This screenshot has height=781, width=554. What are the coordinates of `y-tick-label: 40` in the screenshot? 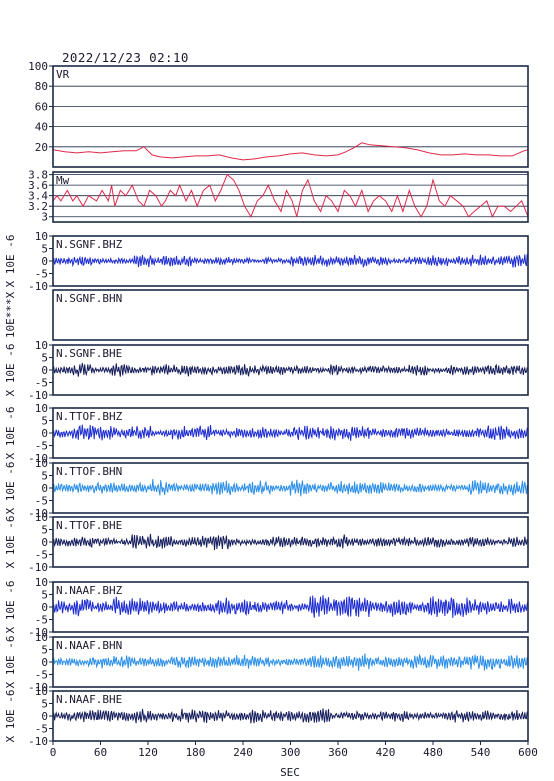 It's located at (41, 127).